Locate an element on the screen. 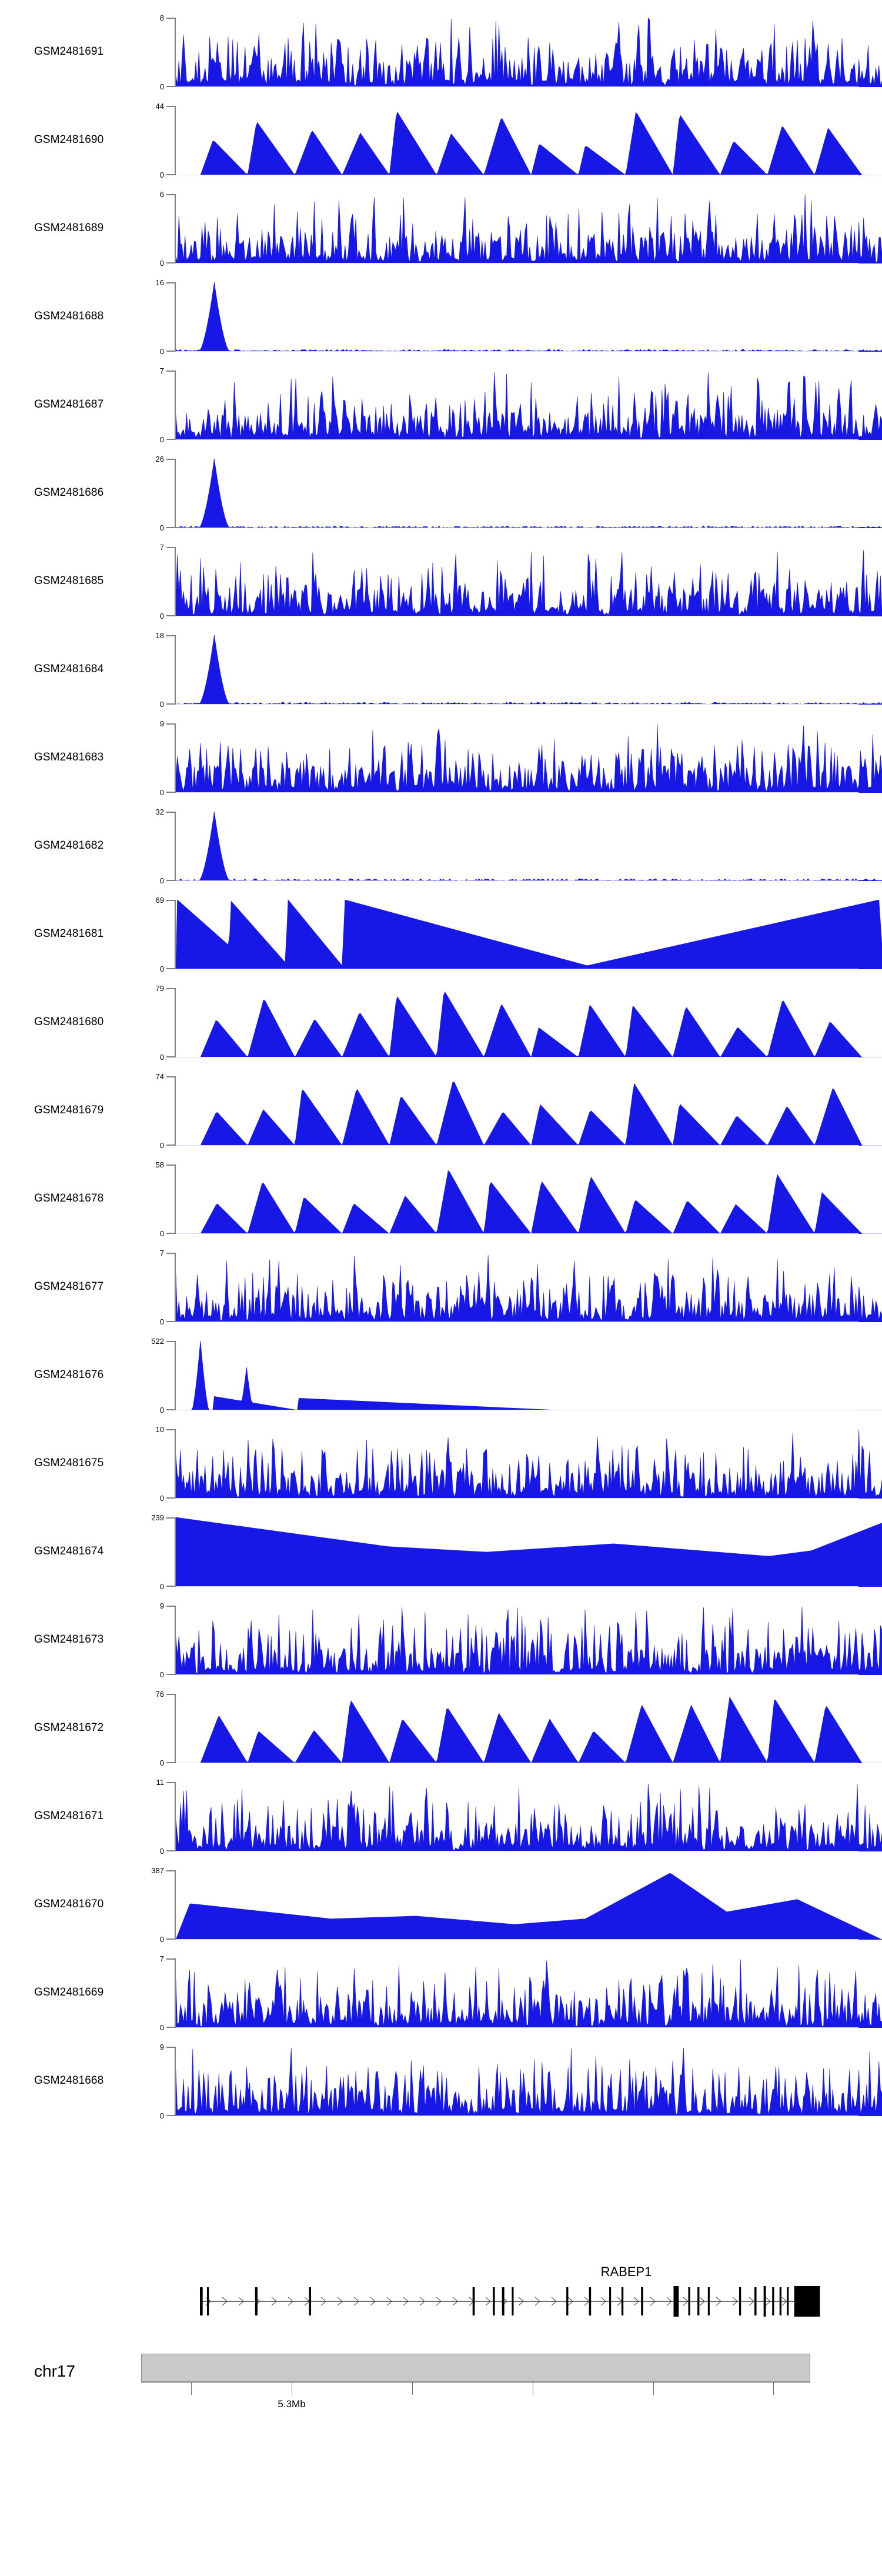  coverage-track: GSM2481675 10 0 is located at coordinates (441, 1463).